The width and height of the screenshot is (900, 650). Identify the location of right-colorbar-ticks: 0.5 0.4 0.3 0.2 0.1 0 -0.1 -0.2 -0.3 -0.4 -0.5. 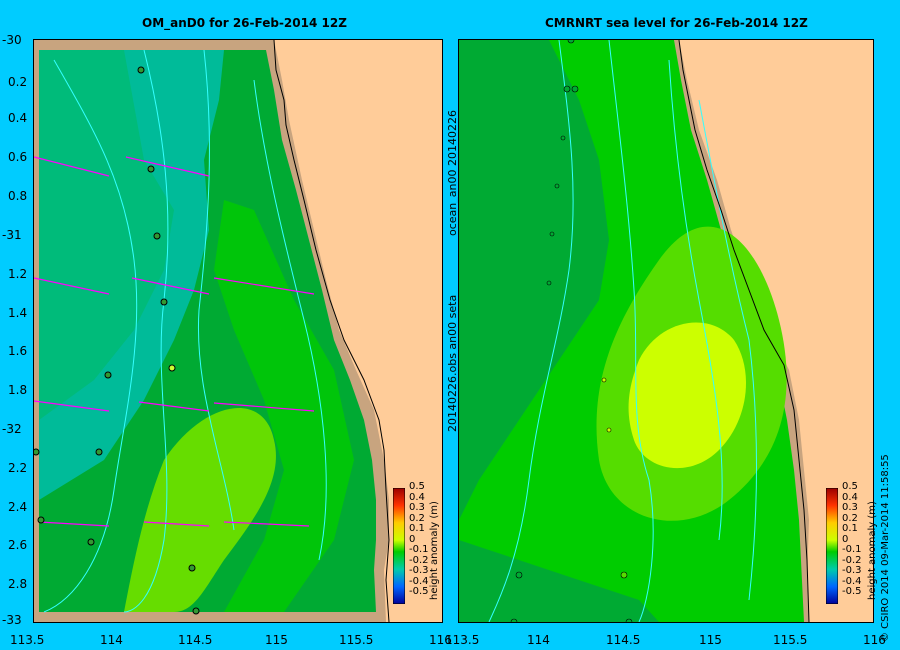
(852, 539).